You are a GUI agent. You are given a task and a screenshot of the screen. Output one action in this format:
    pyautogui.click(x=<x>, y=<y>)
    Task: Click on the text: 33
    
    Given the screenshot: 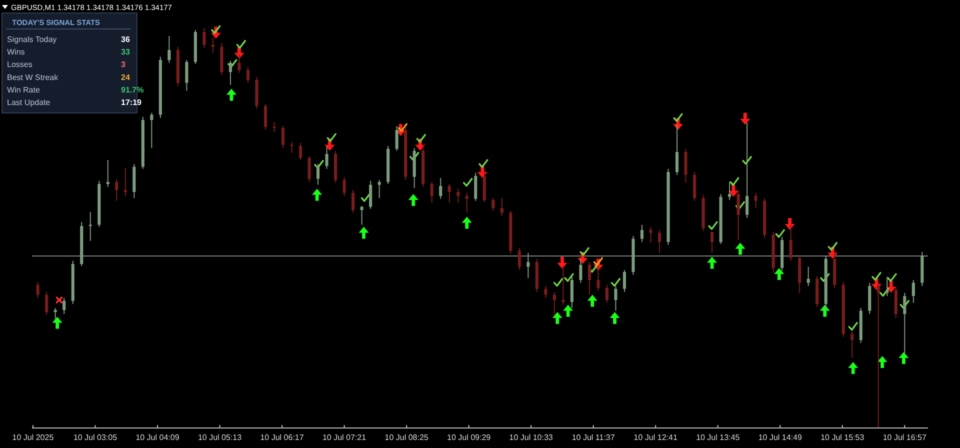 What is the action you would take?
    pyautogui.click(x=125, y=52)
    